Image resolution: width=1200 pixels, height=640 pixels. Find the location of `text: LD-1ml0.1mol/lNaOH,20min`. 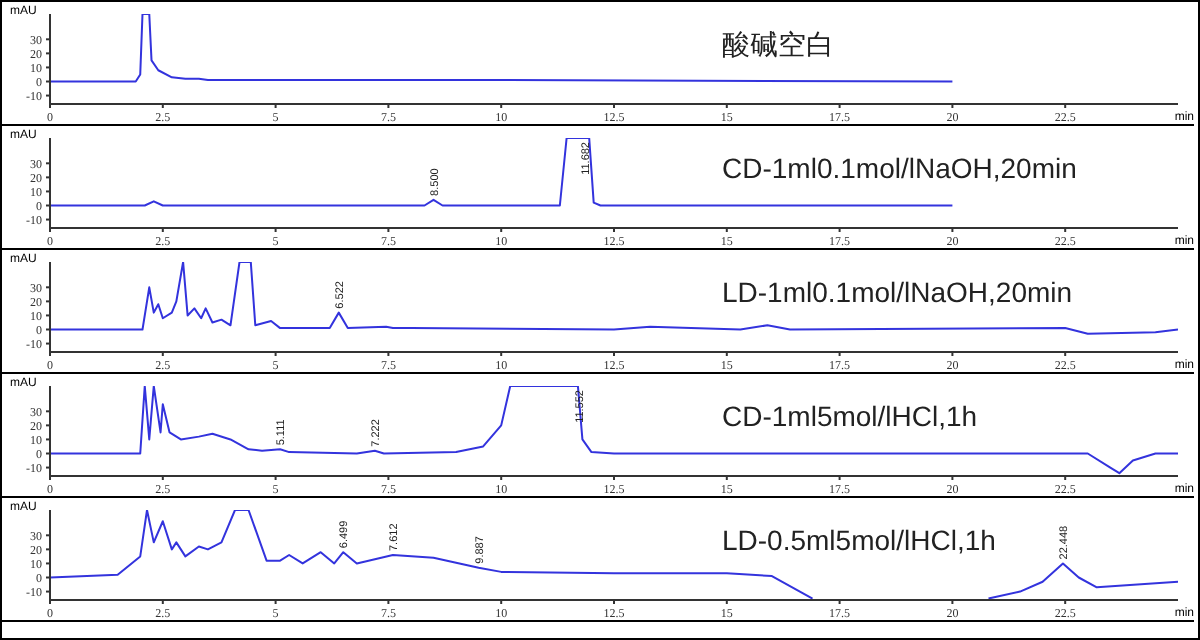

text: LD-1ml0.1mol/lNaOH,20min is located at coordinates (897, 292).